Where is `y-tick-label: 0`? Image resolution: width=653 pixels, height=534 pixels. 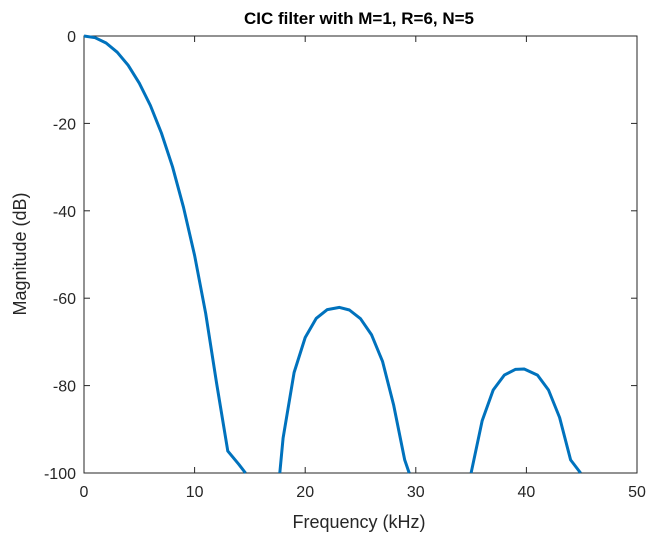
y-tick-label: 0 is located at coordinates (71, 37).